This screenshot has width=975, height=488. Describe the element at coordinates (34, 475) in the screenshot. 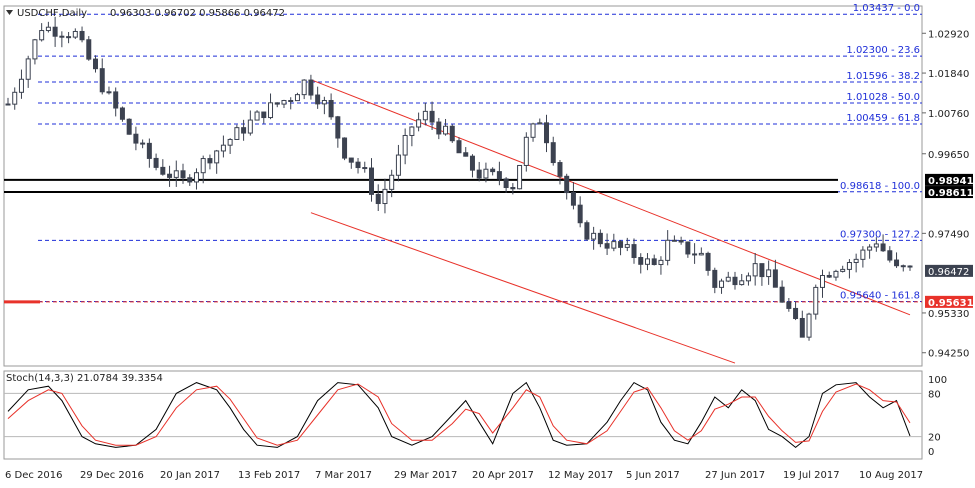

I see `x-tick-label: 6 Dec 2016` at that location.